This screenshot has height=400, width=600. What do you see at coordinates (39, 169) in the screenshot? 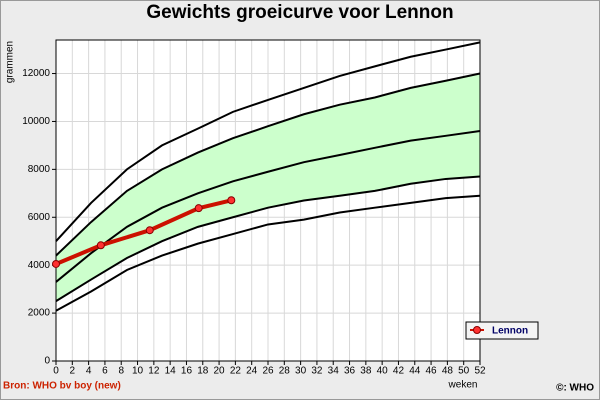
I see `y-tick-label: 8000` at bounding box center [39, 169].